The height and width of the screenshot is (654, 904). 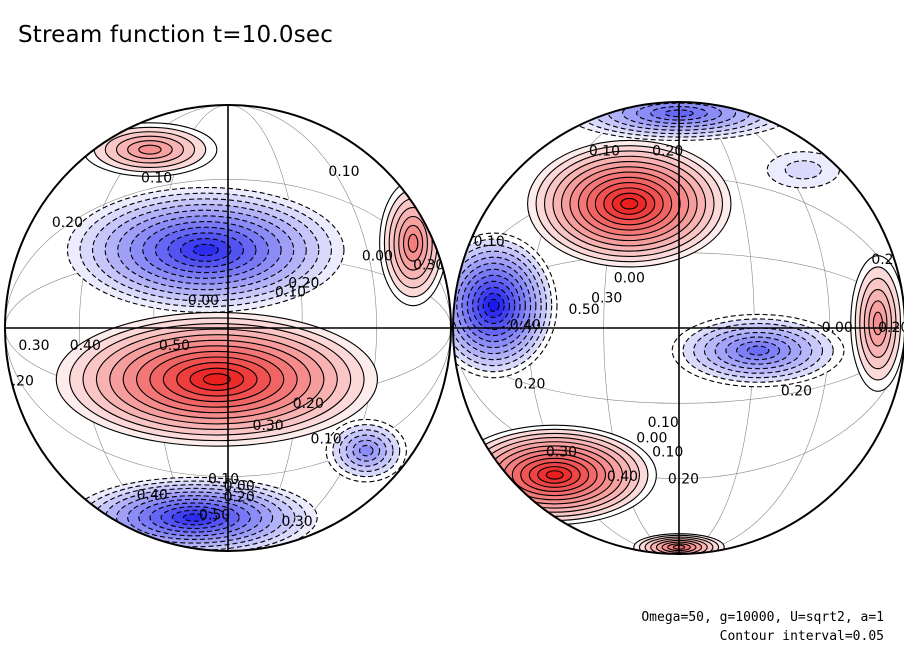 I want to click on contour-interval: Contour interval=0.05, so click(x=801, y=636).